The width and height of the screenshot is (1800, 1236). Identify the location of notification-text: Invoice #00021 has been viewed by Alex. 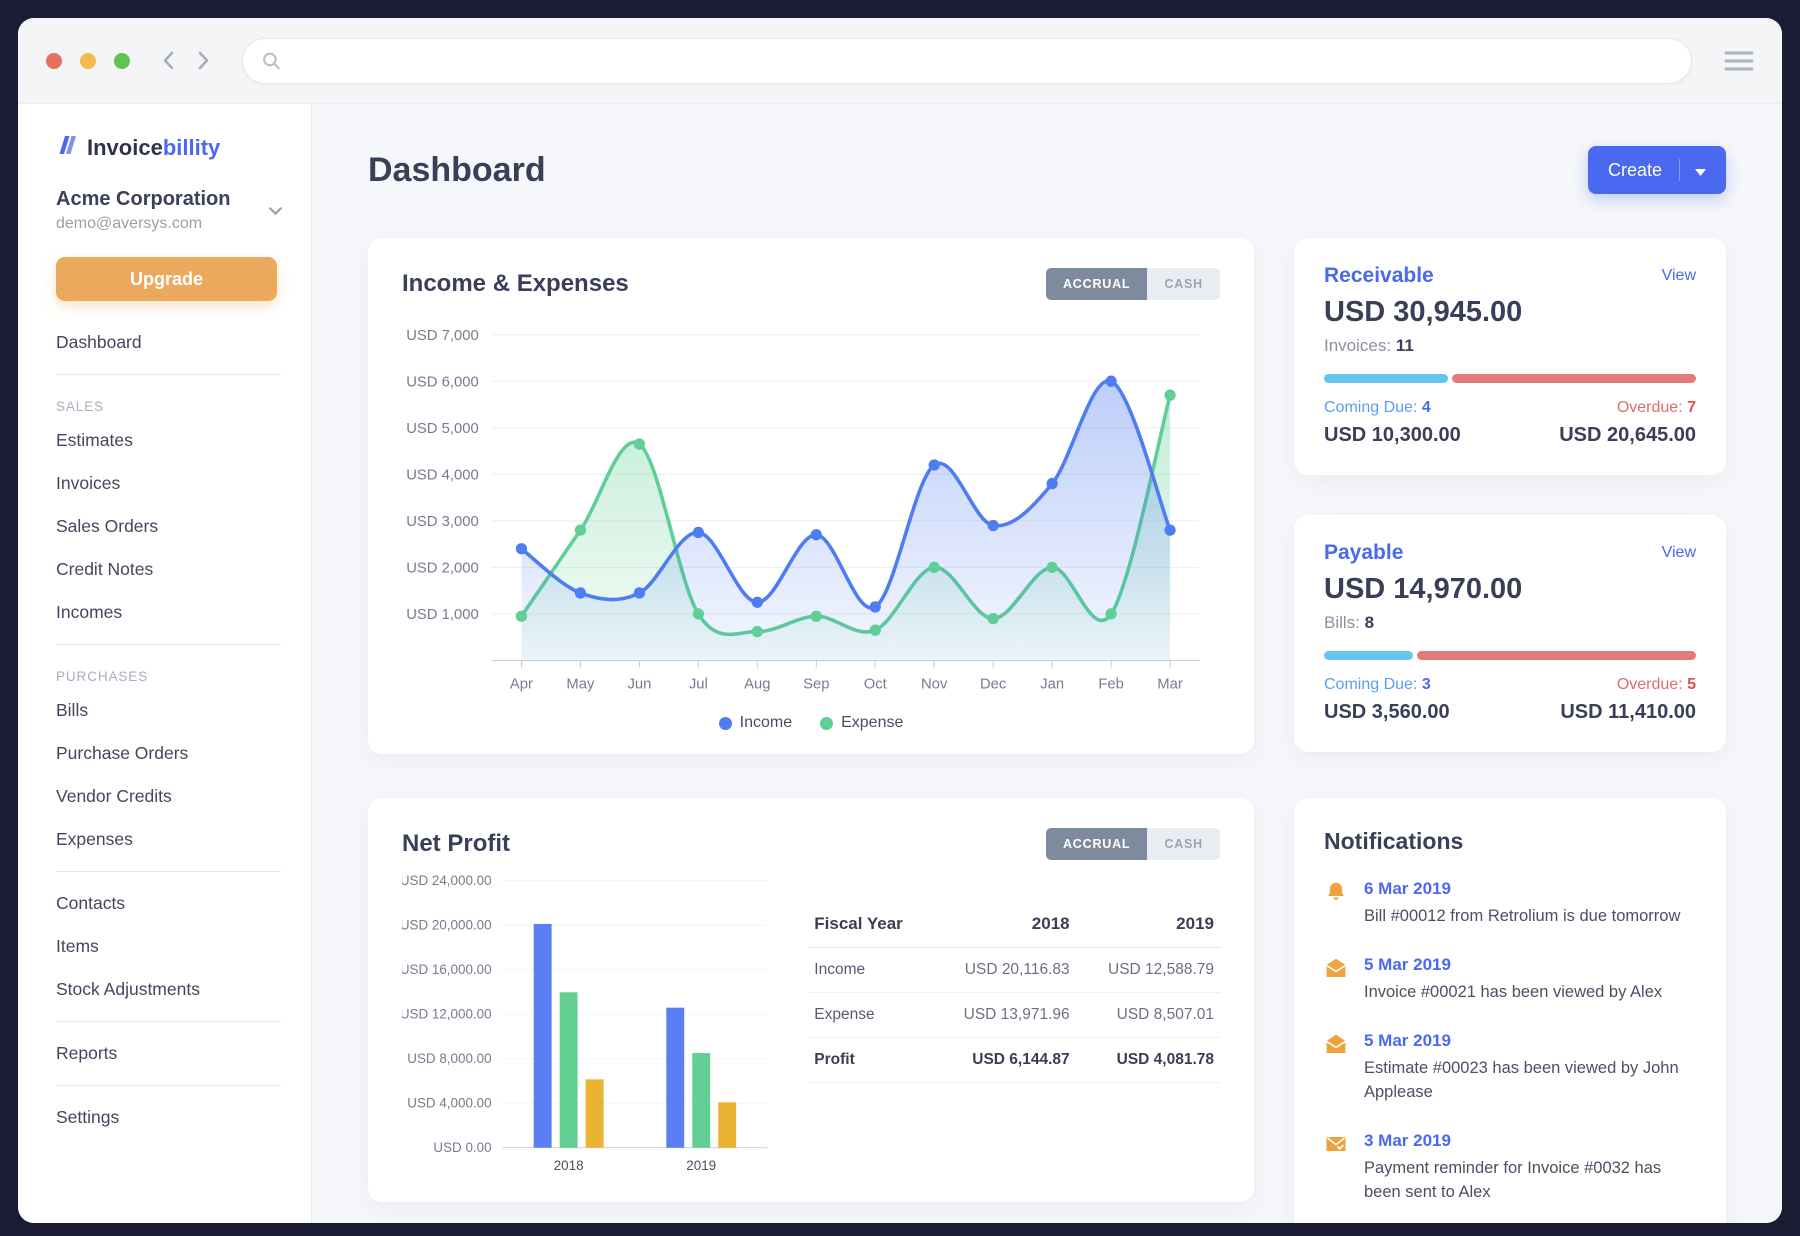
(1513, 991).